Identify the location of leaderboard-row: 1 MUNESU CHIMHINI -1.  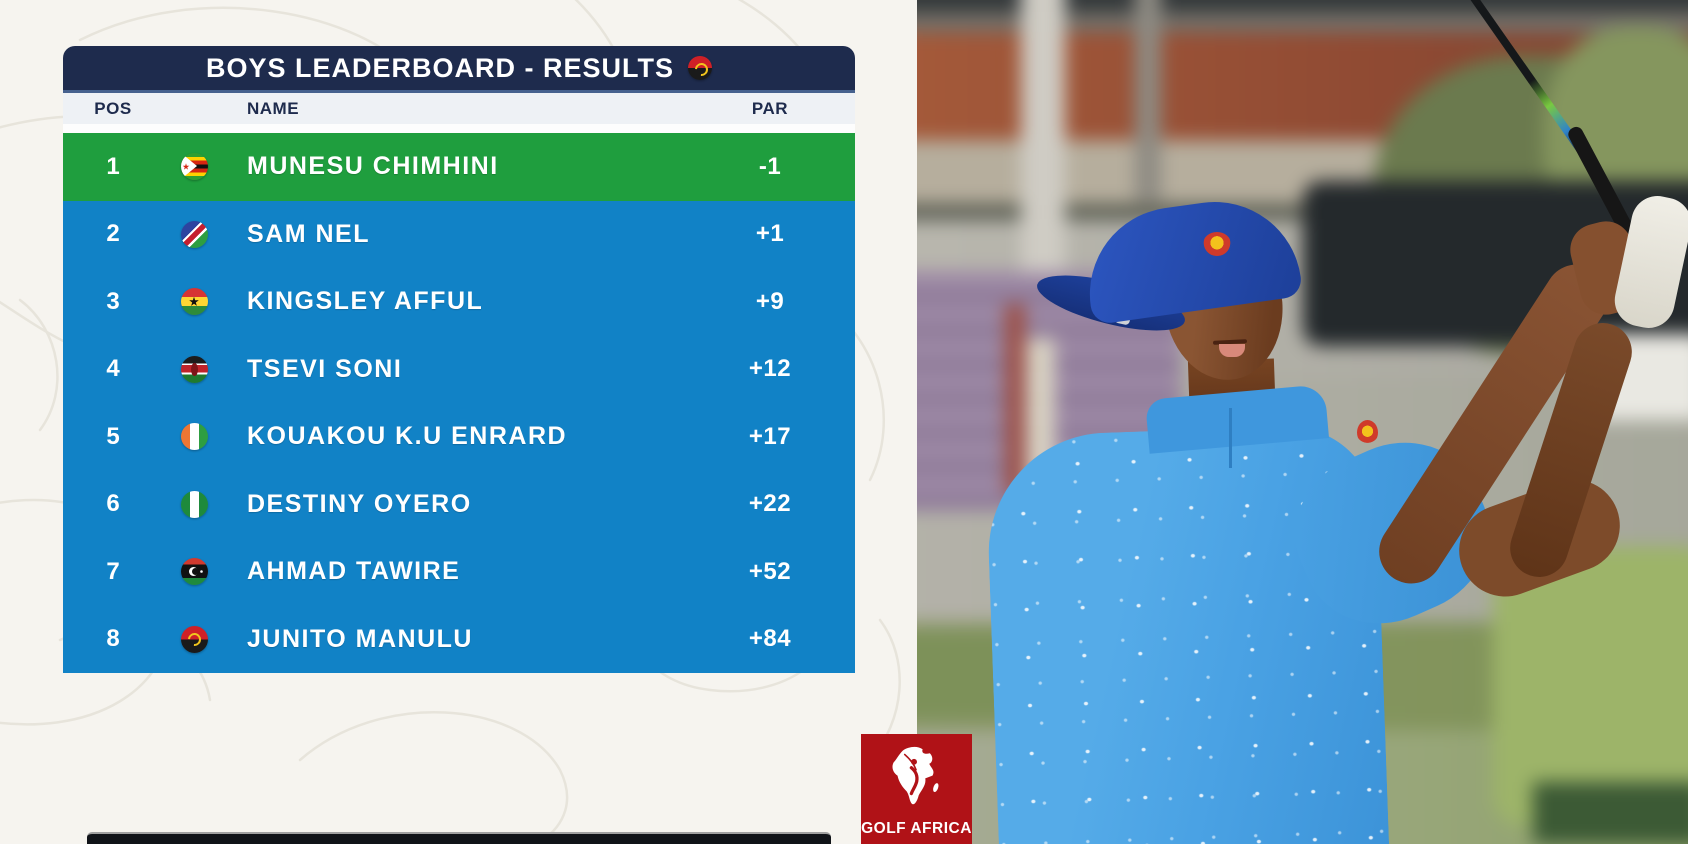
(459, 167).